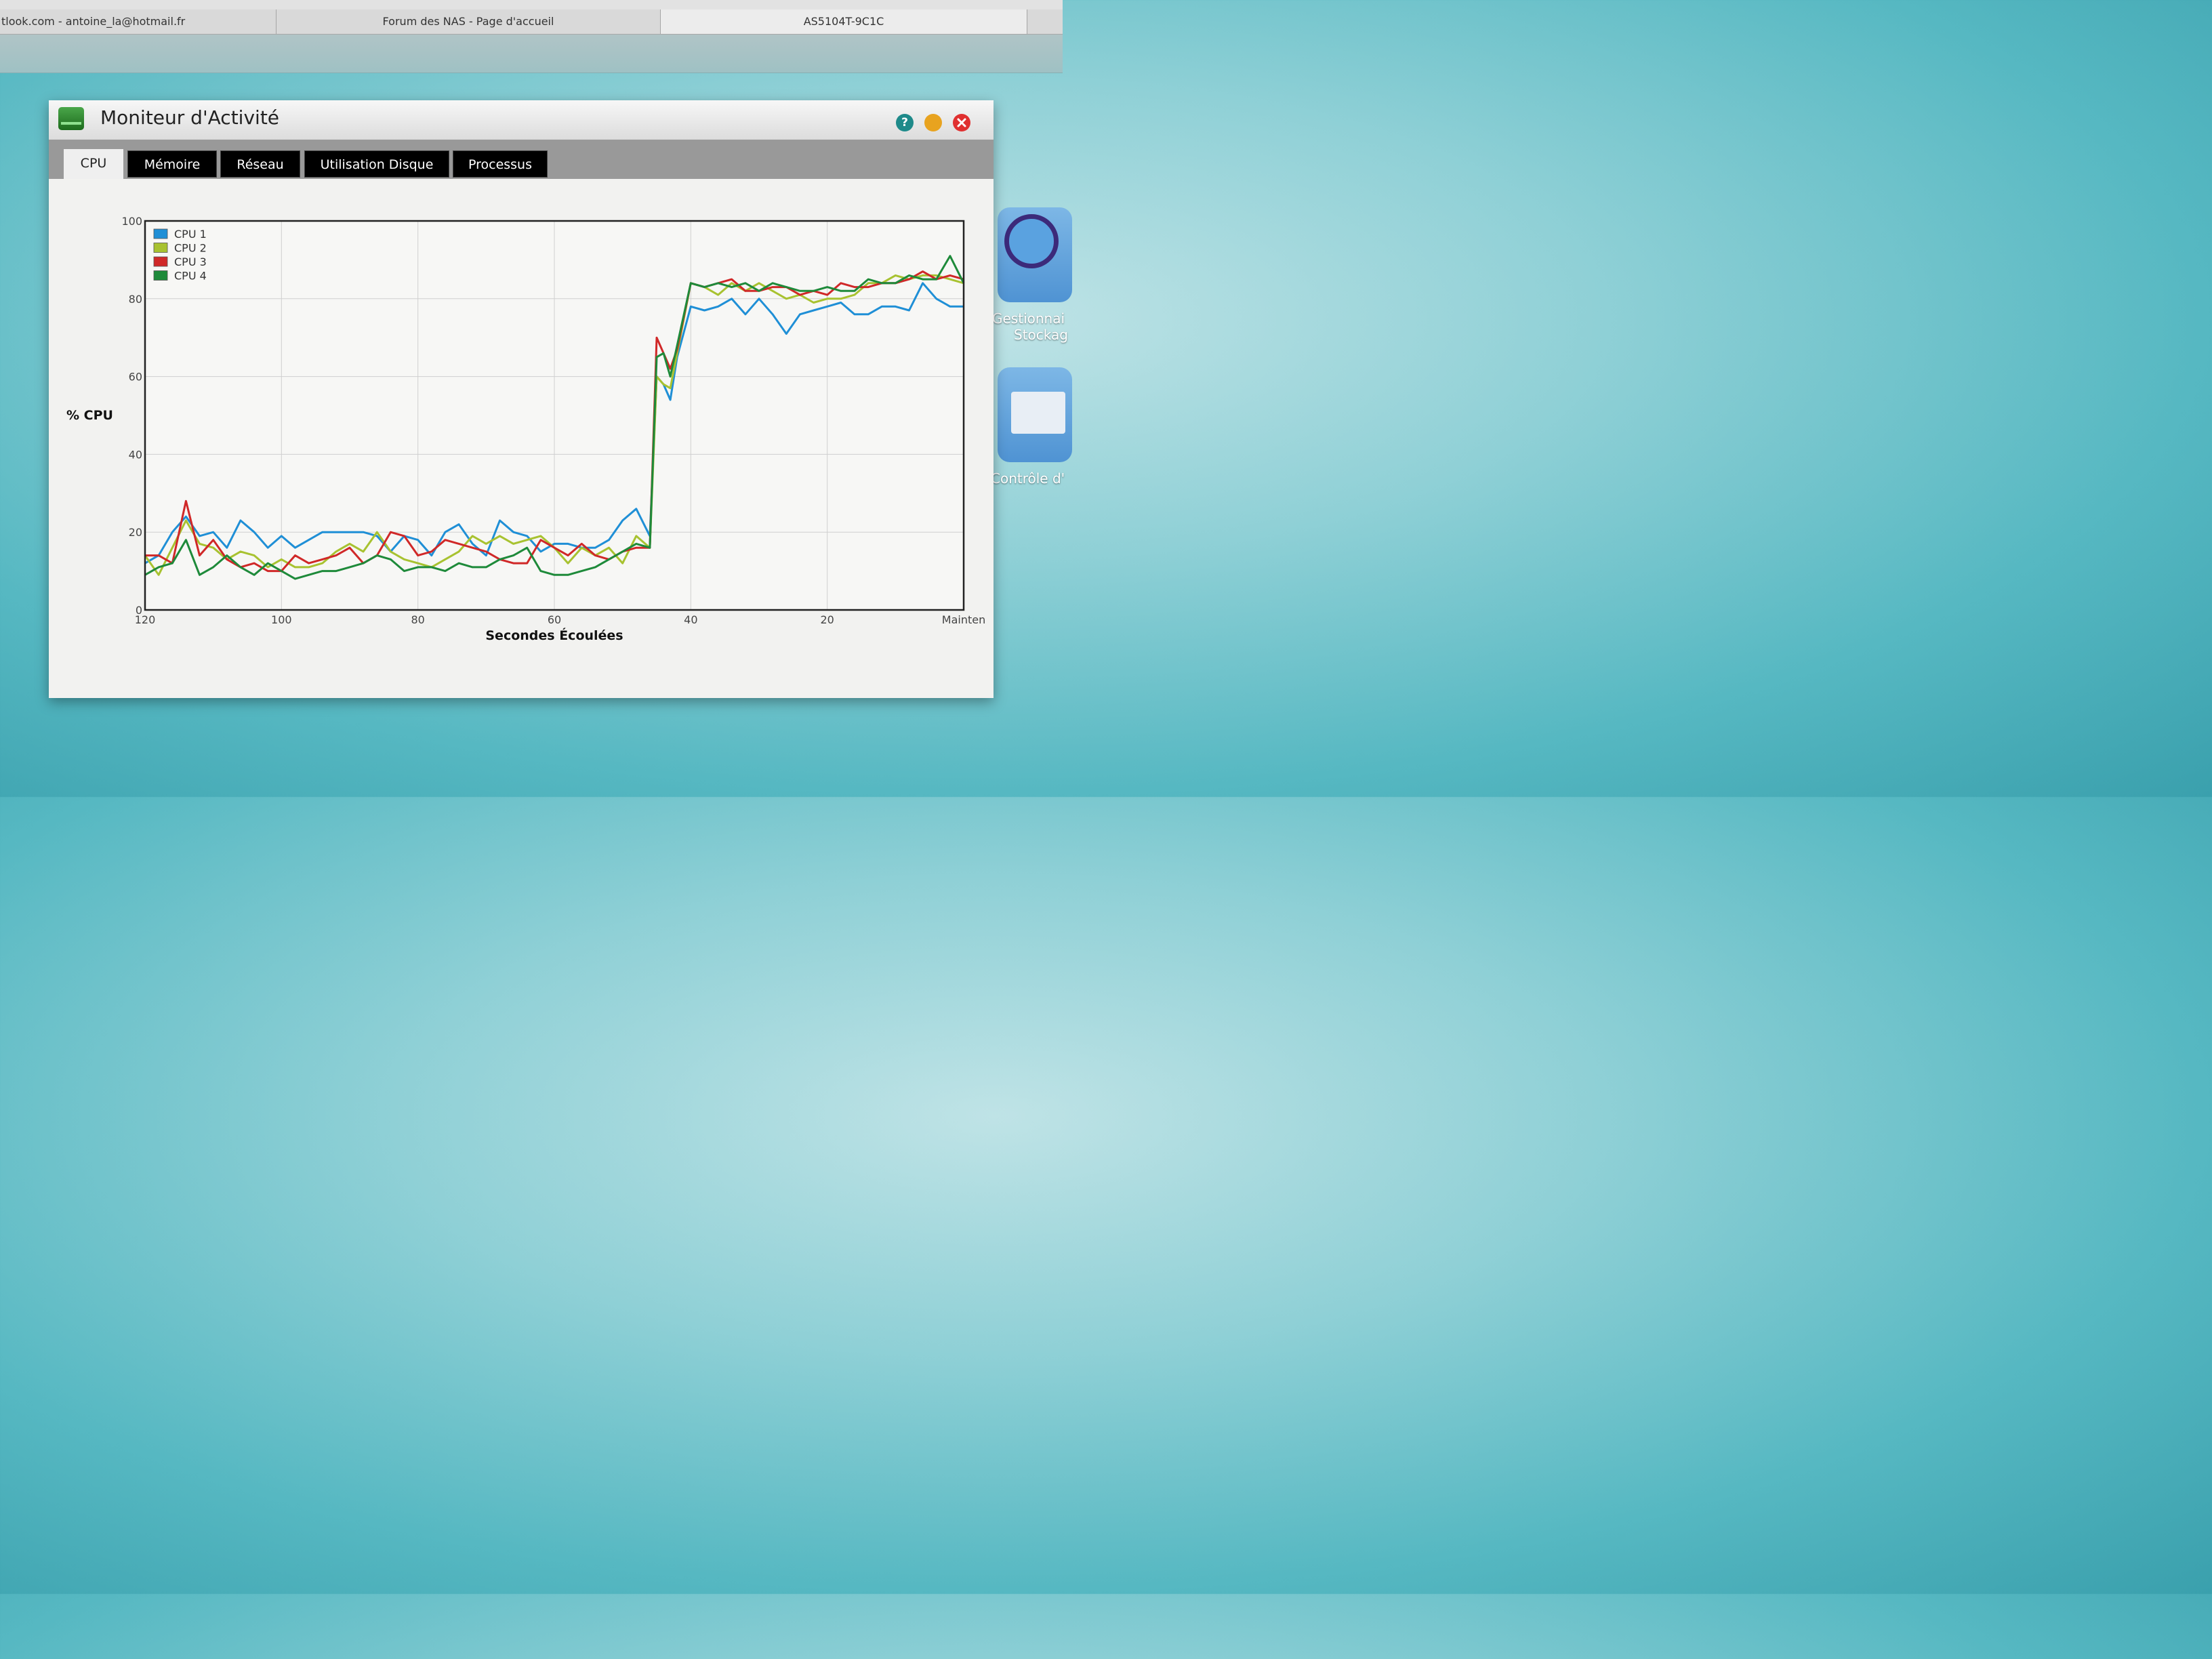 Image resolution: width=2212 pixels, height=1659 pixels. What do you see at coordinates (531, 5) in the screenshot?
I see `browser-menu-bar` at bounding box center [531, 5].